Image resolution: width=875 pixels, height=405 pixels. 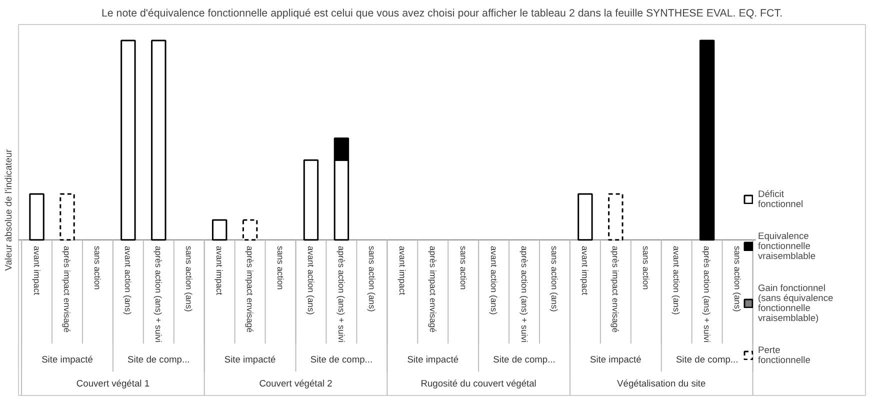 I want to click on text: Couvert végétal 1, so click(x=113, y=383).